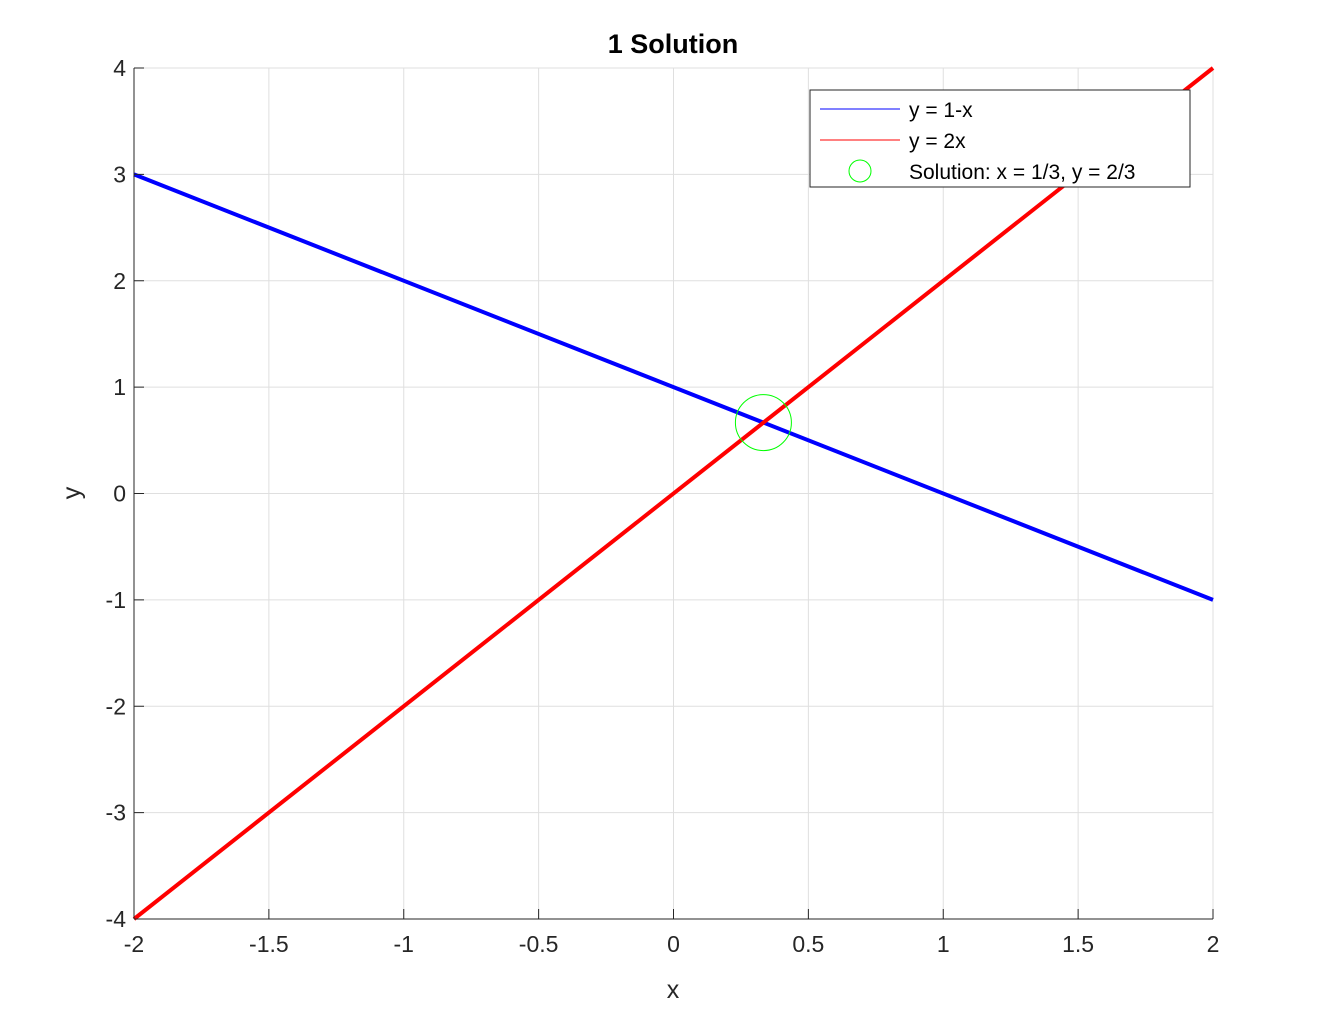 The width and height of the screenshot is (1339, 1028). I want to click on solution-marker, so click(763, 423).